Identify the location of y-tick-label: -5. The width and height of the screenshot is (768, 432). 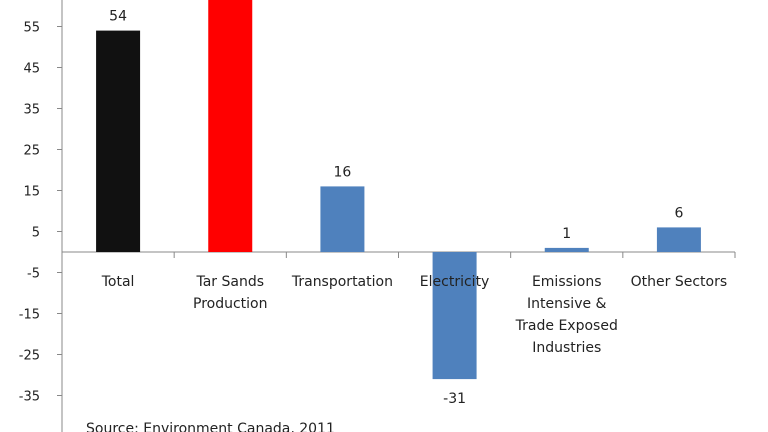
(33, 274).